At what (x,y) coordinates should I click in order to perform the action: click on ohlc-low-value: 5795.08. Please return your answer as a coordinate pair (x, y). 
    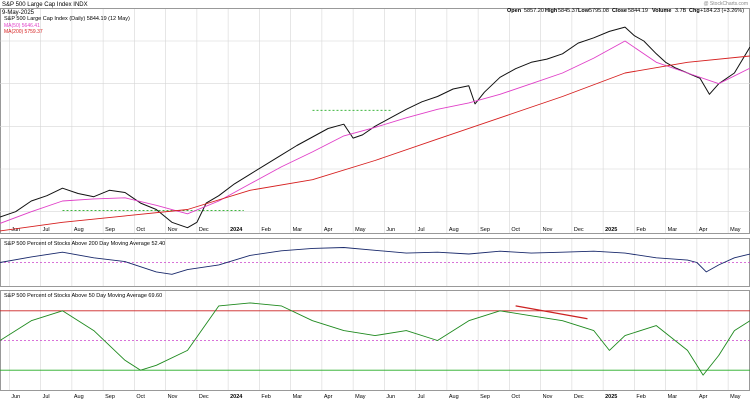
    Looking at the image, I should click on (599, 11).